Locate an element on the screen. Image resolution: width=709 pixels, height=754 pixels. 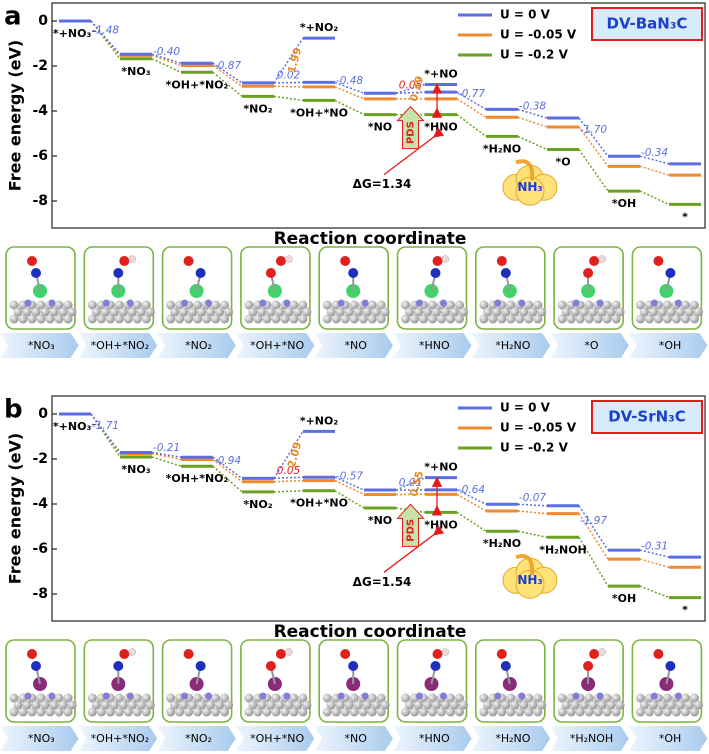
level-label: *H₂NO is located at coordinates (502, 148).